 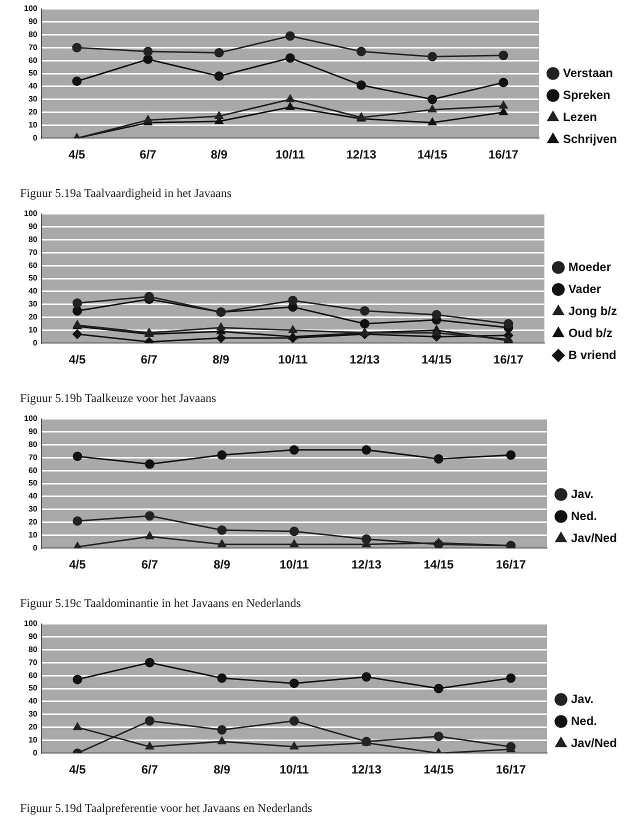 What do you see at coordinates (590, 139) in the screenshot?
I see `legend-label: Schrijven` at bounding box center [590, 139].